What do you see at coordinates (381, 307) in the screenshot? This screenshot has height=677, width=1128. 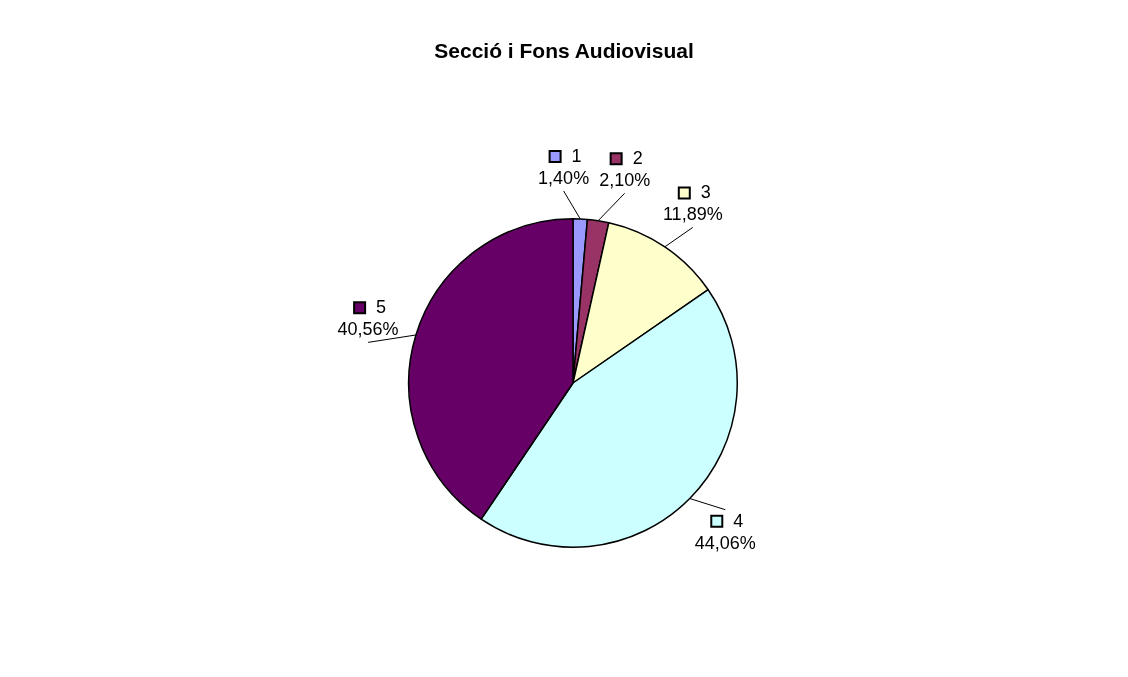 I see `legend-label: 5` at bounding box center [381, 307].